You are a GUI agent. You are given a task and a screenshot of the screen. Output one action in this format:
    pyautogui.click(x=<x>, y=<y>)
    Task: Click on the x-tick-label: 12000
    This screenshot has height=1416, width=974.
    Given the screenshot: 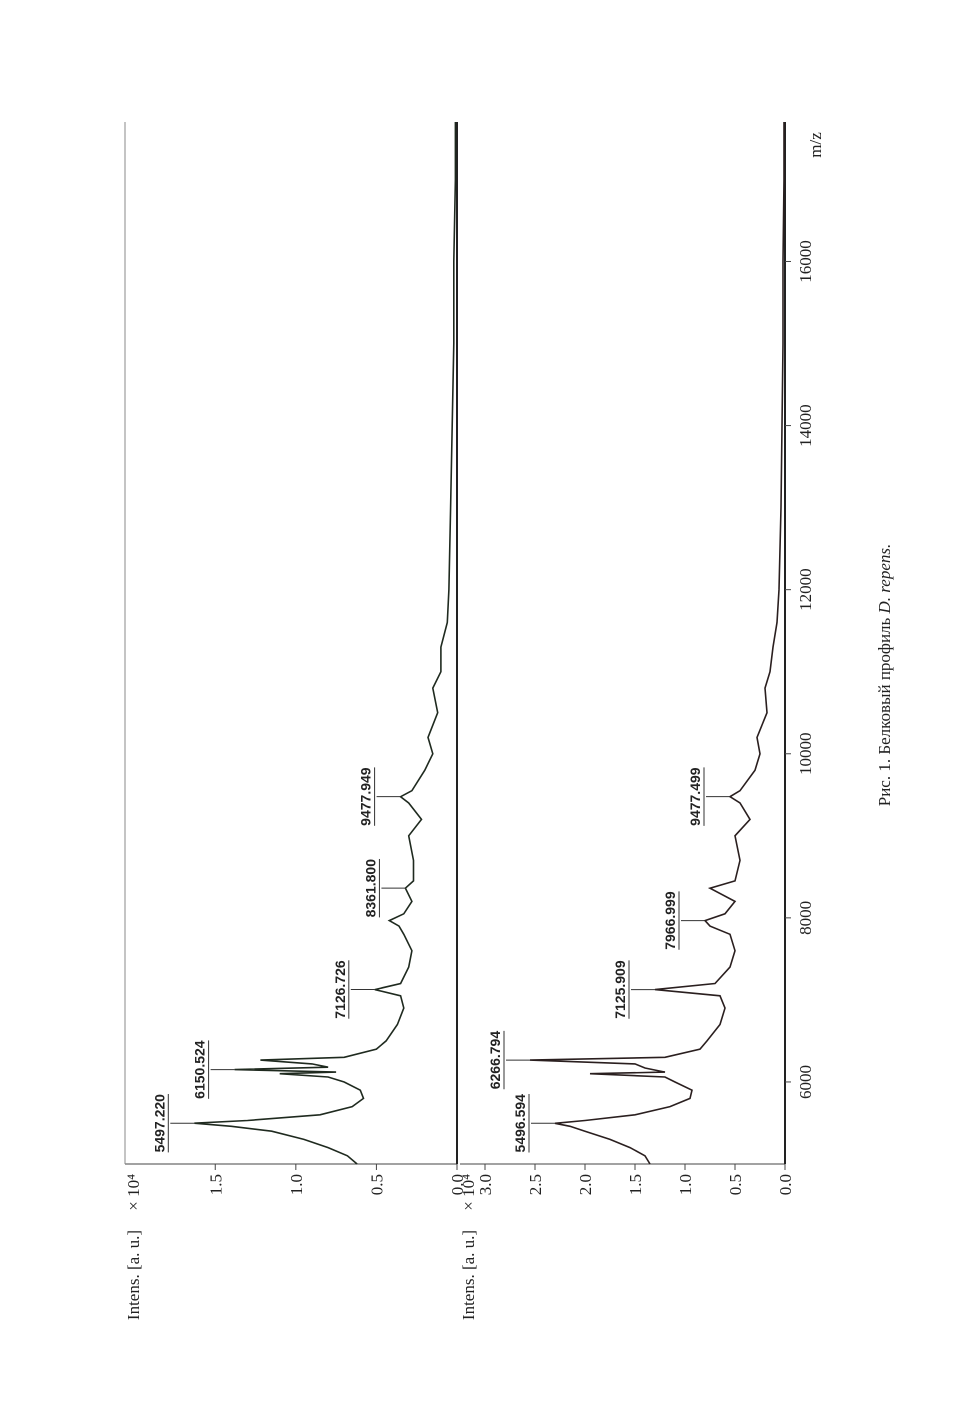 What is the action you would take?
    pyautogui.click(x=805, y=589)
    